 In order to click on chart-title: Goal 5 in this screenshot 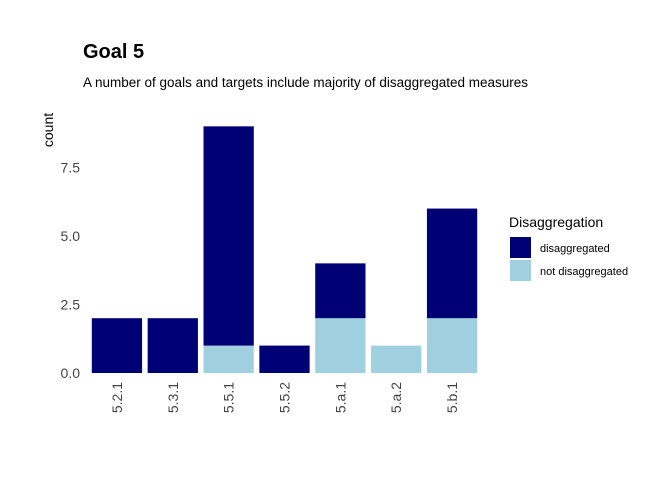, I will do `click(113, 52)`.